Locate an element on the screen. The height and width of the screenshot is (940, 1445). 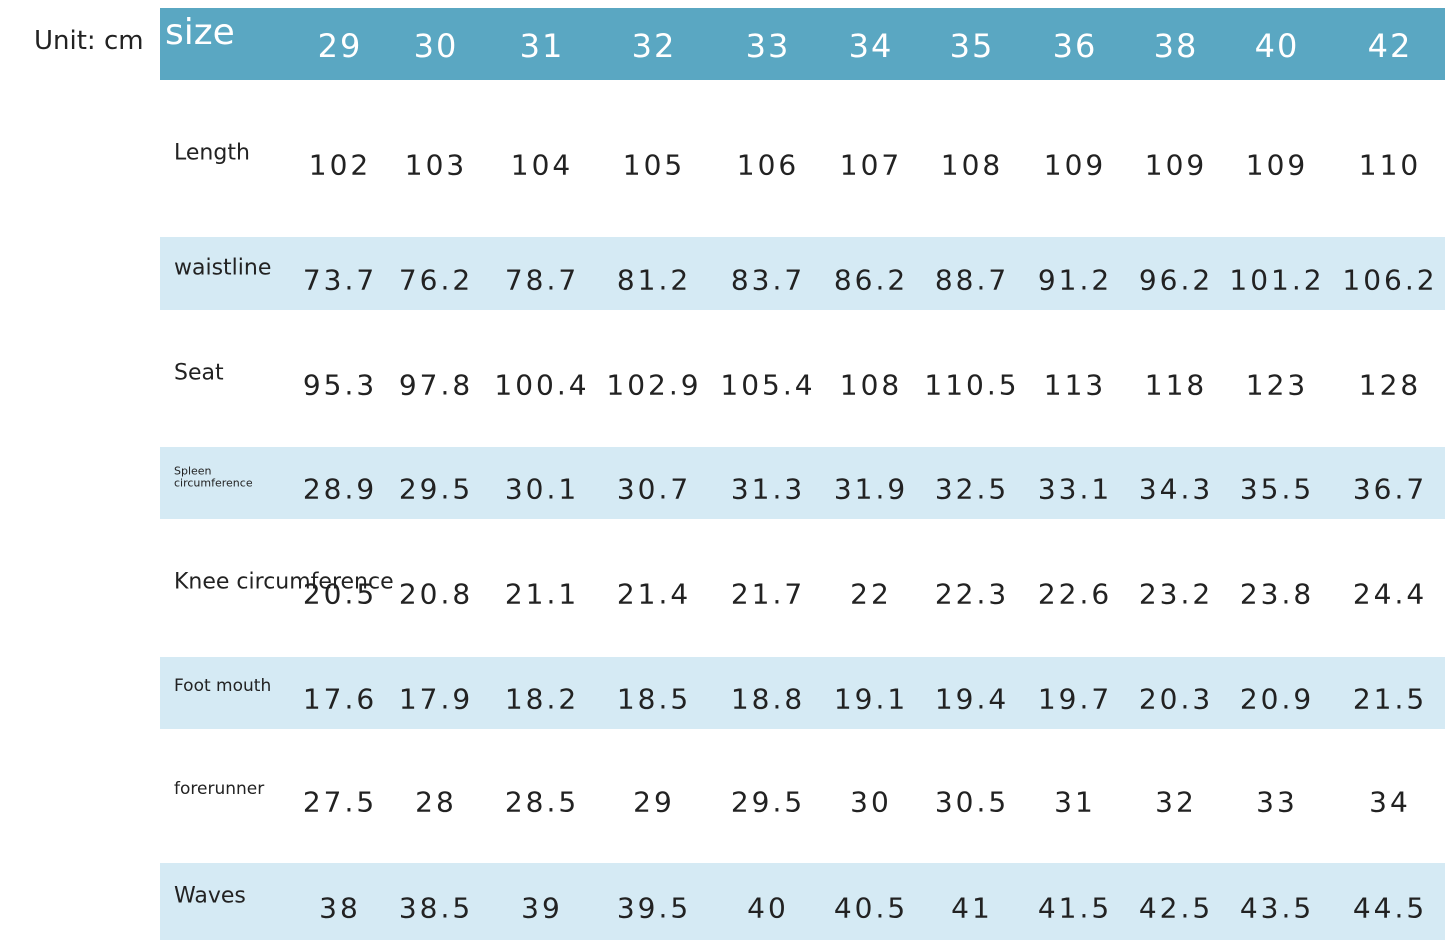
value-cell: 88.7 is located at coordinates (972, 279).